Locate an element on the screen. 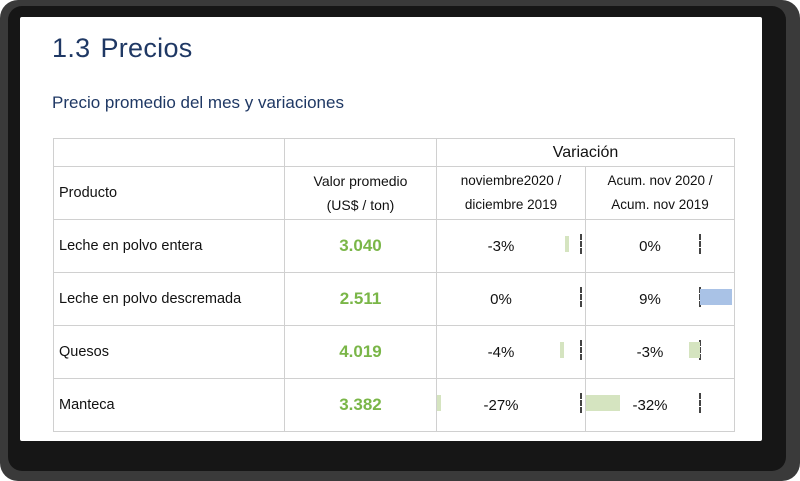  table-row: Manteca 3.382 -27% -32% is located at coordinates (394, 405).